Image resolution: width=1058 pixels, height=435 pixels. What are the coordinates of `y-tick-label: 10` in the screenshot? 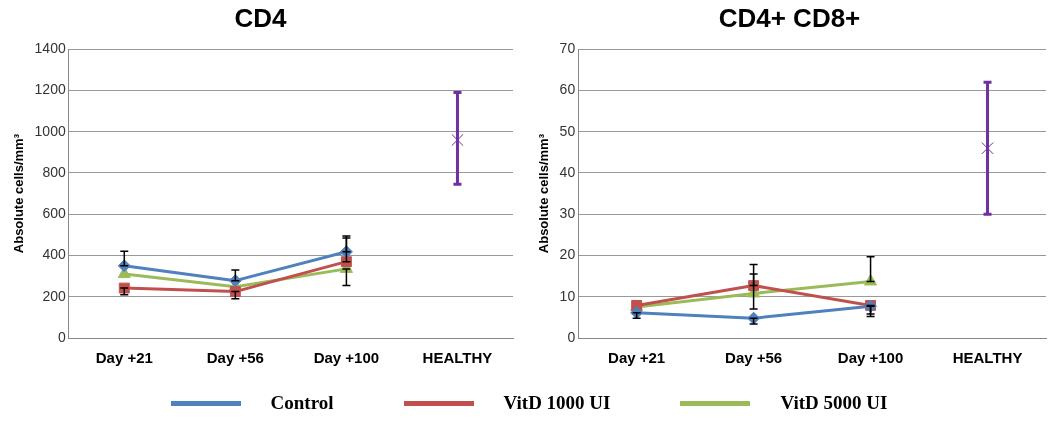 It's located at (567, 295).